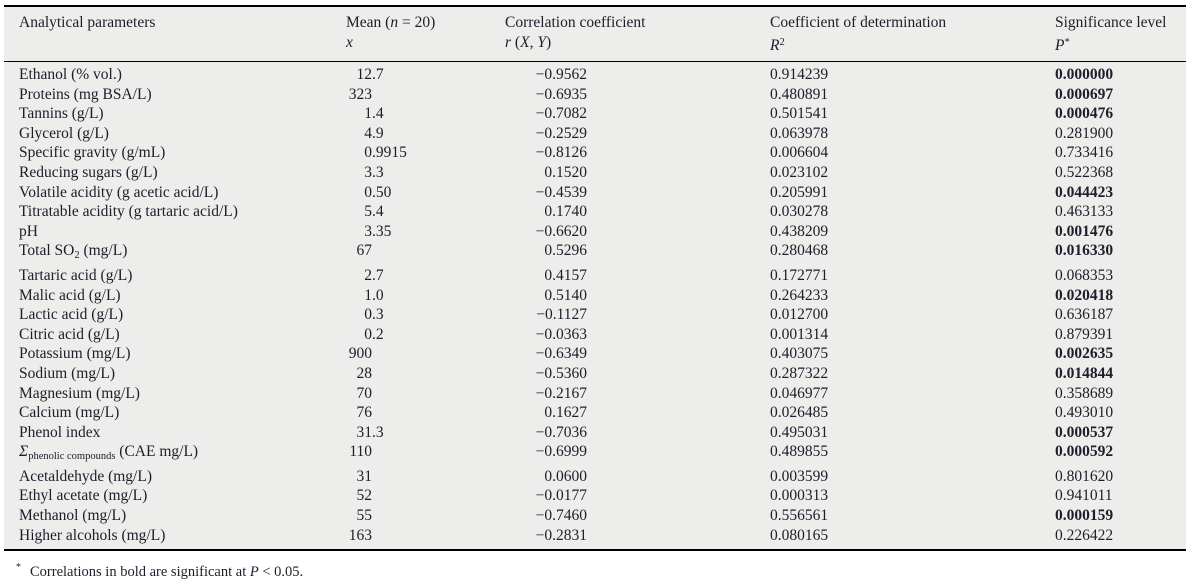 This screenshot has width=1190, height=581. Describe the element at coordinates (637, 34) in the screenshot. I see `column-header-r: Correlation coefficient r (X, Y)` at that location.